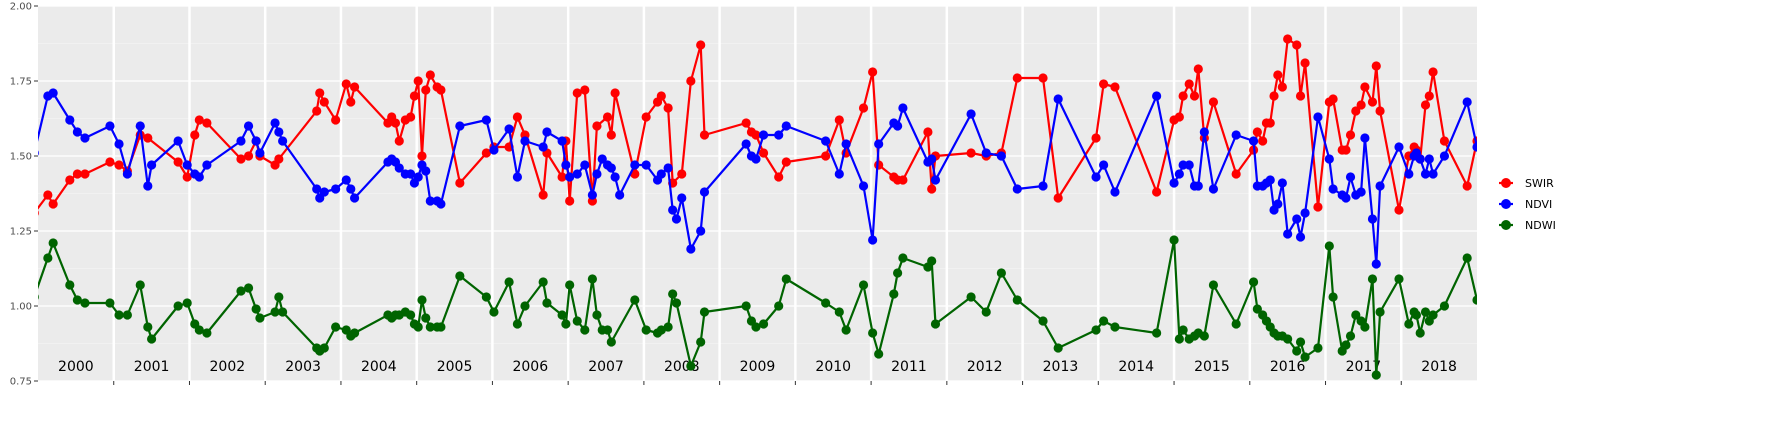 The image size is (1773, 446). What do you see at coordinates (1364, 367) in the screenshot?
I see `year-label: 2017` at bounding box center [1364, 367].